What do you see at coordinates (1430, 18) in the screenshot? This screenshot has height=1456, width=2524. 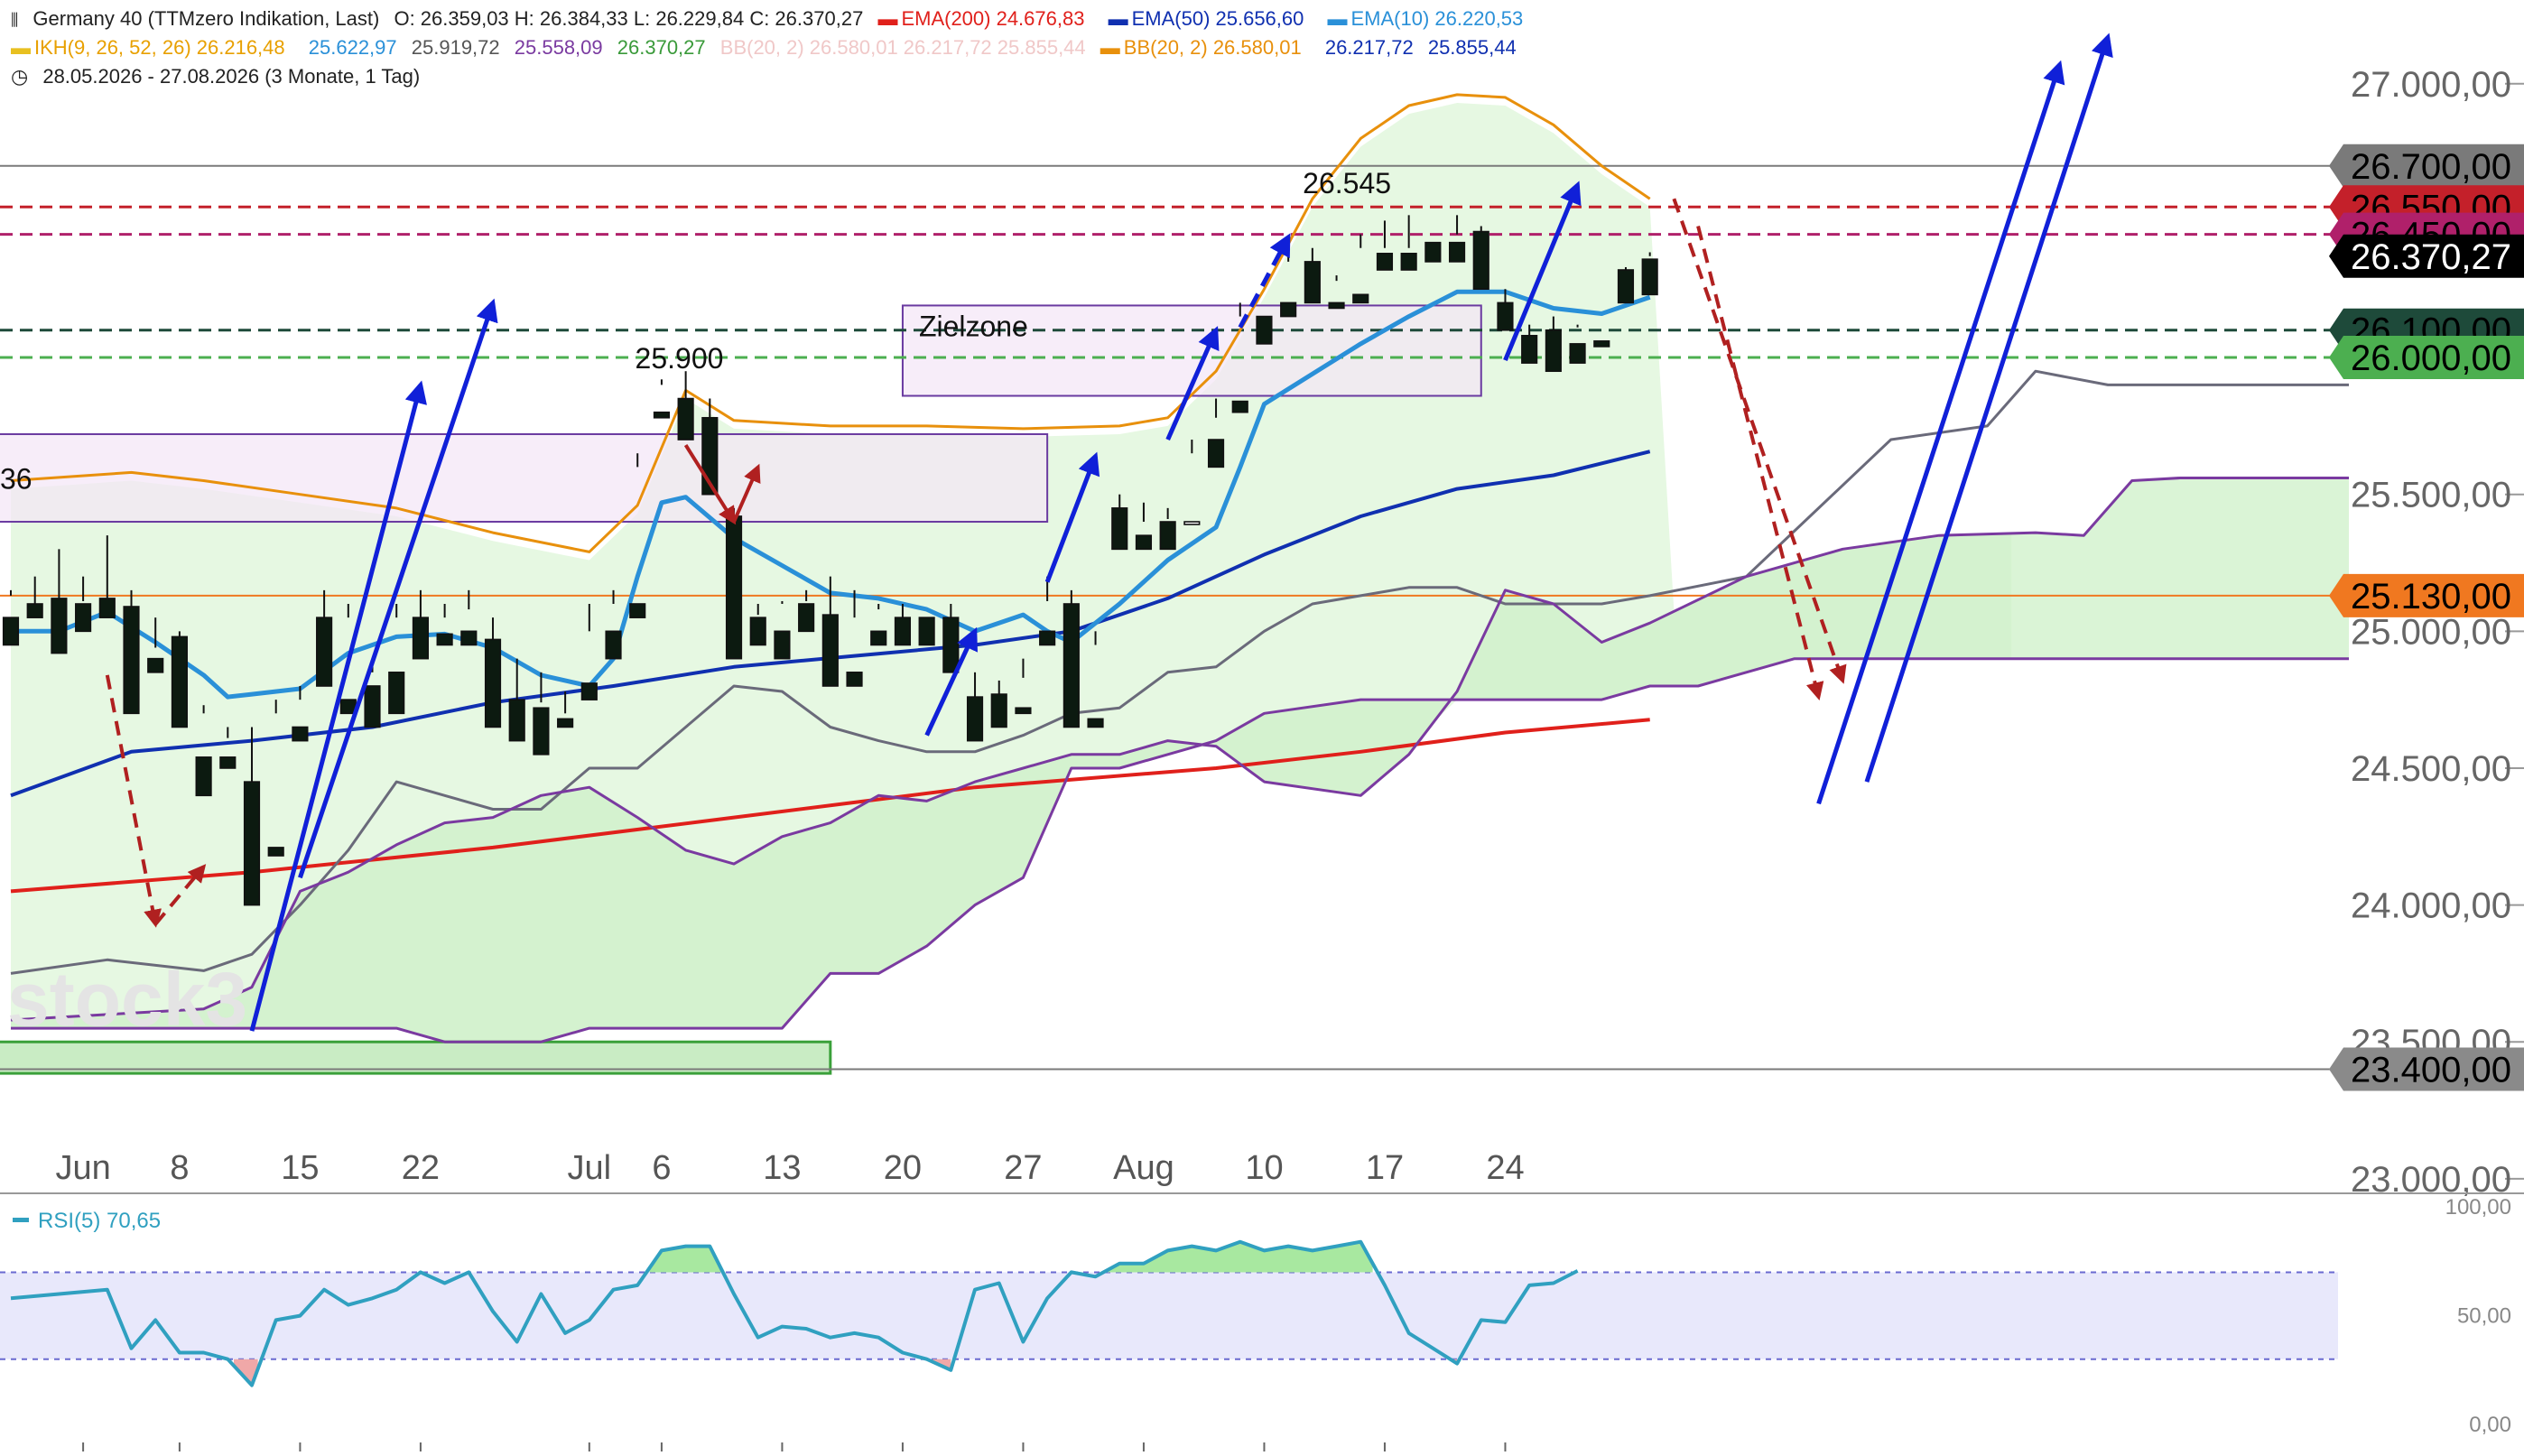 I see `ema10-legend: ▬EMA(10) 26.220,53` at bounding box center [1430, 18].